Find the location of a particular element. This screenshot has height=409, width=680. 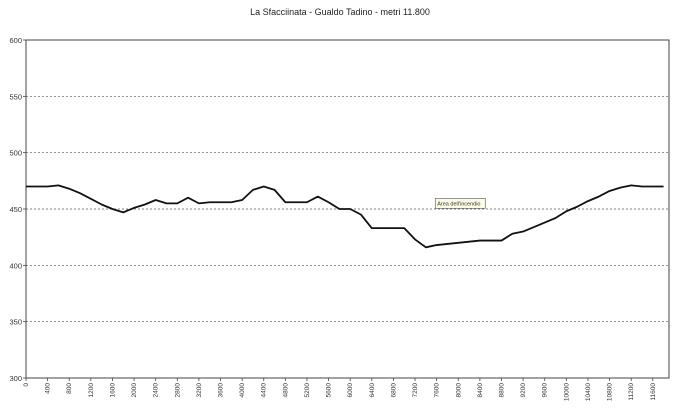

x-tick-label: 8400 is located at coordinates (480, 390).